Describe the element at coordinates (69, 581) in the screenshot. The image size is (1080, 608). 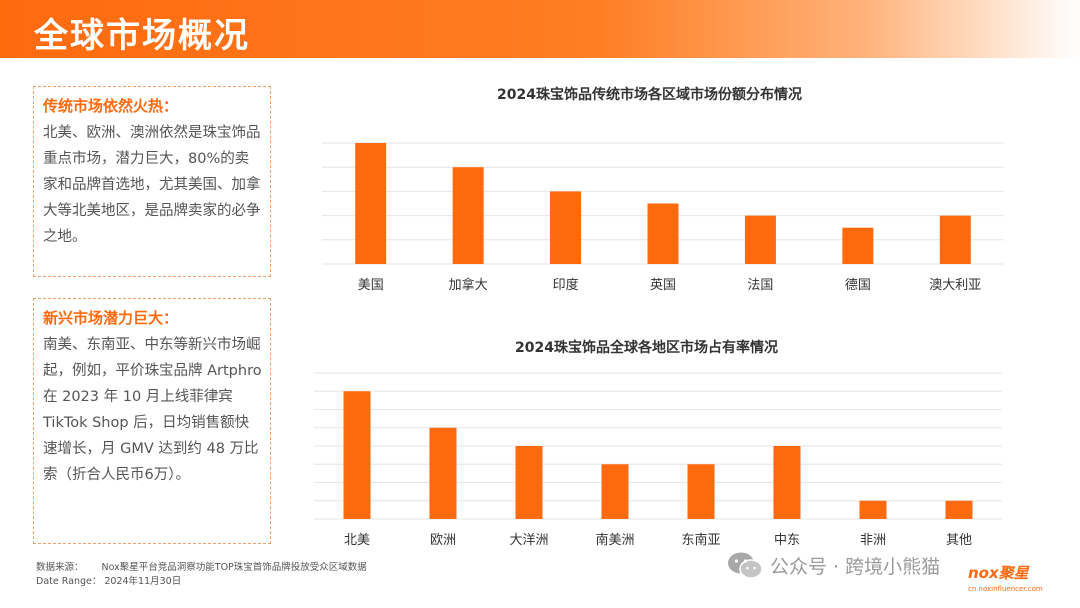
I see `date-label: Date Range：` at that location.